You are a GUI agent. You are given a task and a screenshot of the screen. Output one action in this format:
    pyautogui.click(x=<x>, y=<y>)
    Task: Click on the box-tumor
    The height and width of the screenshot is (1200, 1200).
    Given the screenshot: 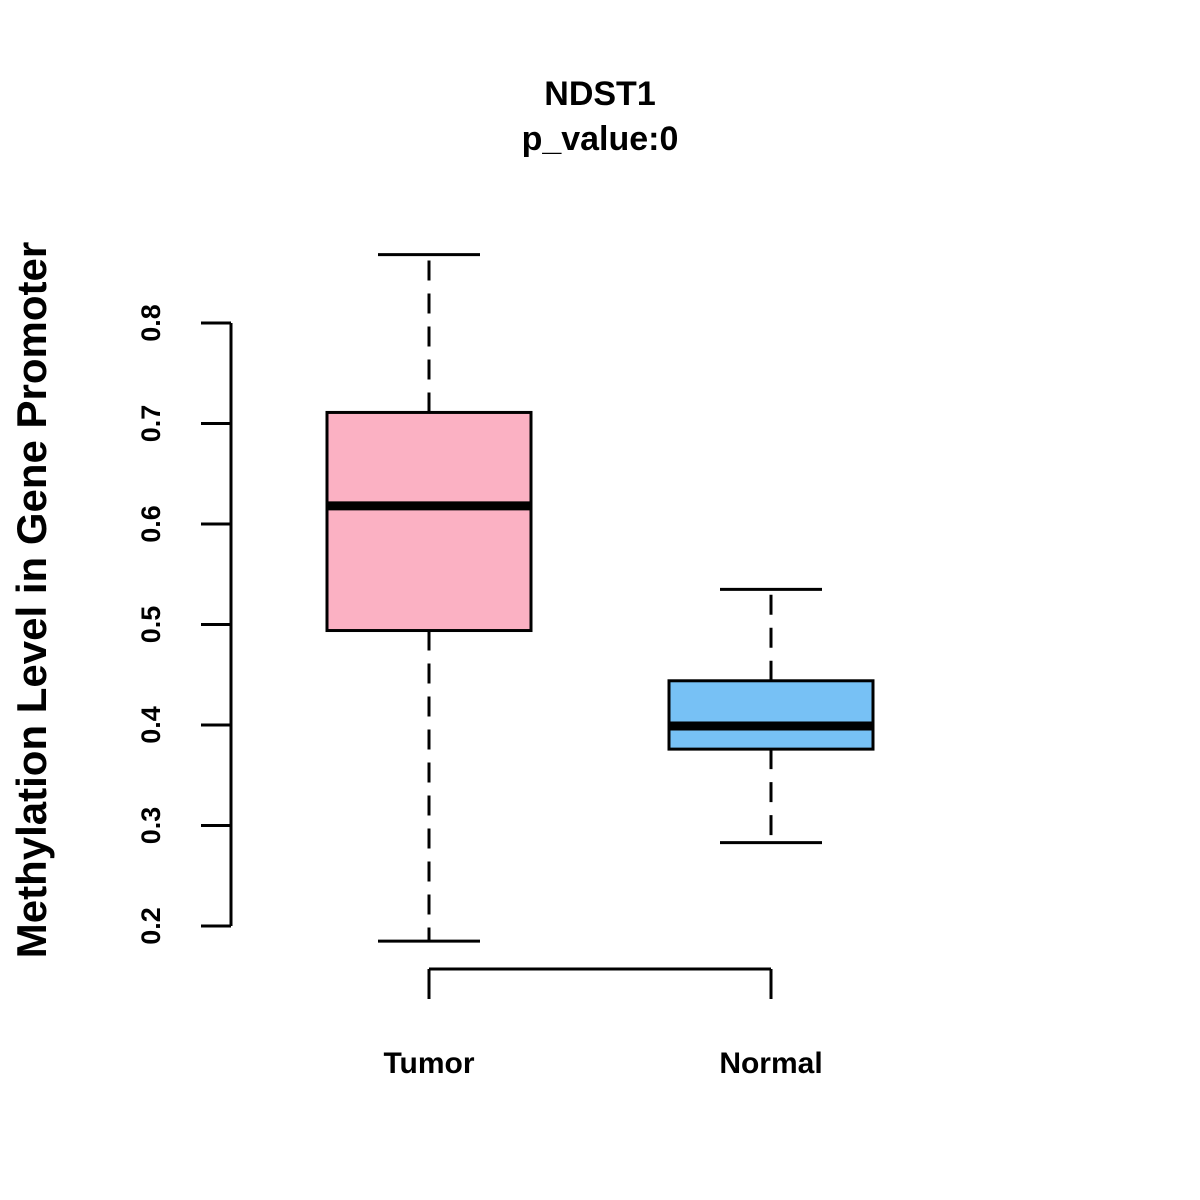 What is the action you would take?
    pyautogui.click(x=429, y=598)
    